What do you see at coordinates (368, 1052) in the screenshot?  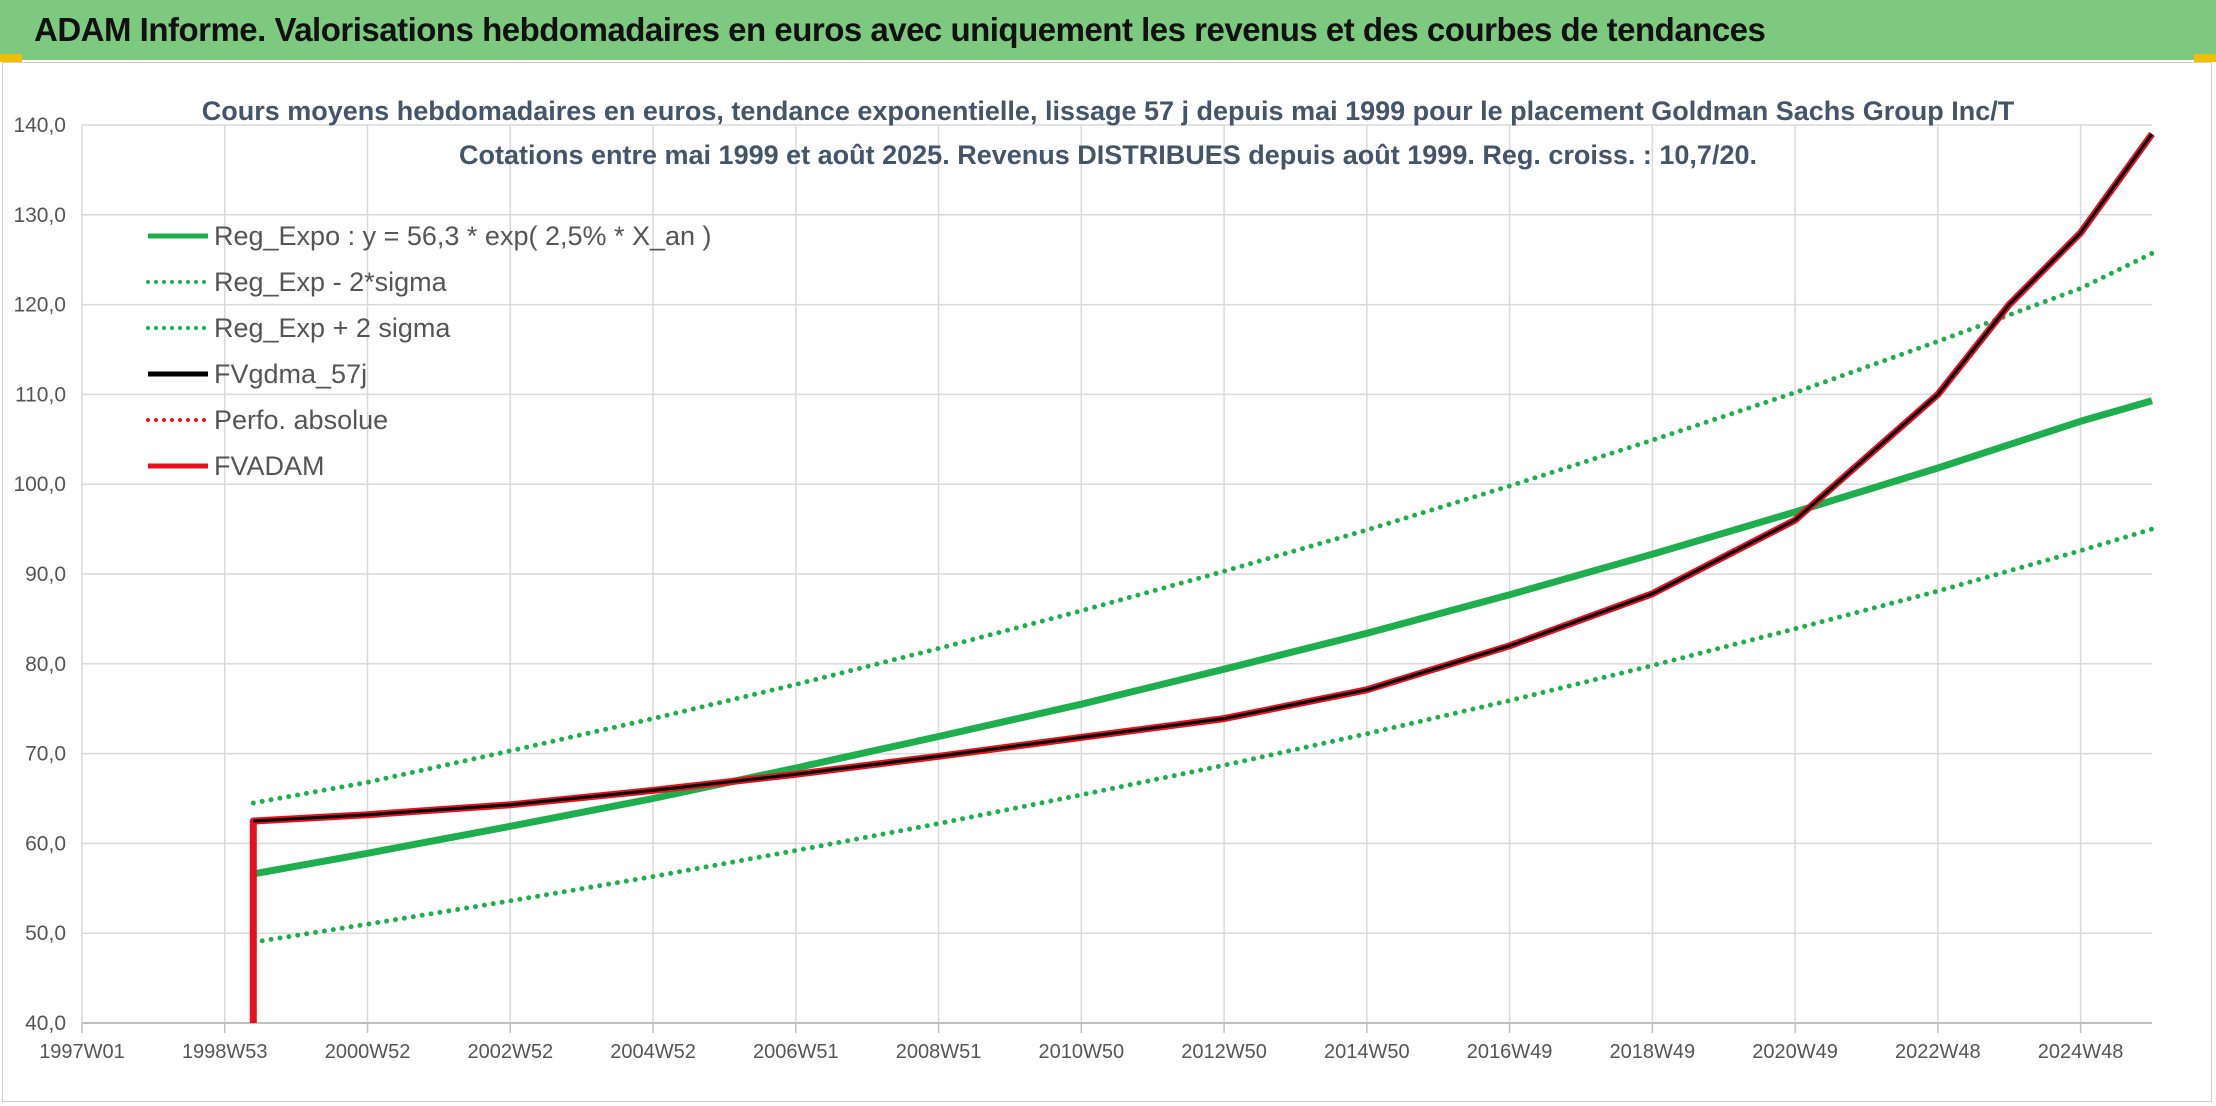 I see `x-tick-label: 2000W52` at bounding box center [368, 1052].